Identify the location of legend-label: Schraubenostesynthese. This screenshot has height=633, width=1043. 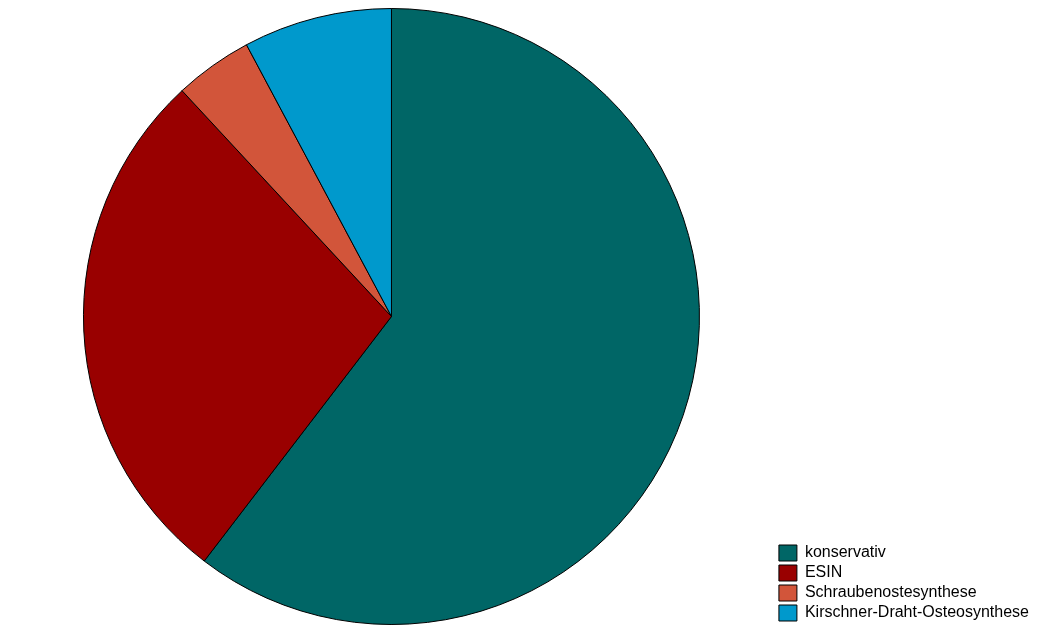
(890, 592).